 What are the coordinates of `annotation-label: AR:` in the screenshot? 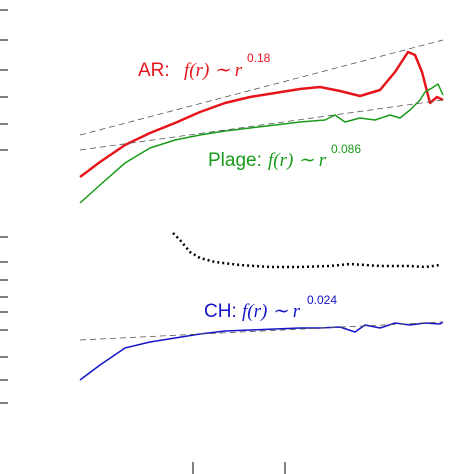 It's located at (154, 70).